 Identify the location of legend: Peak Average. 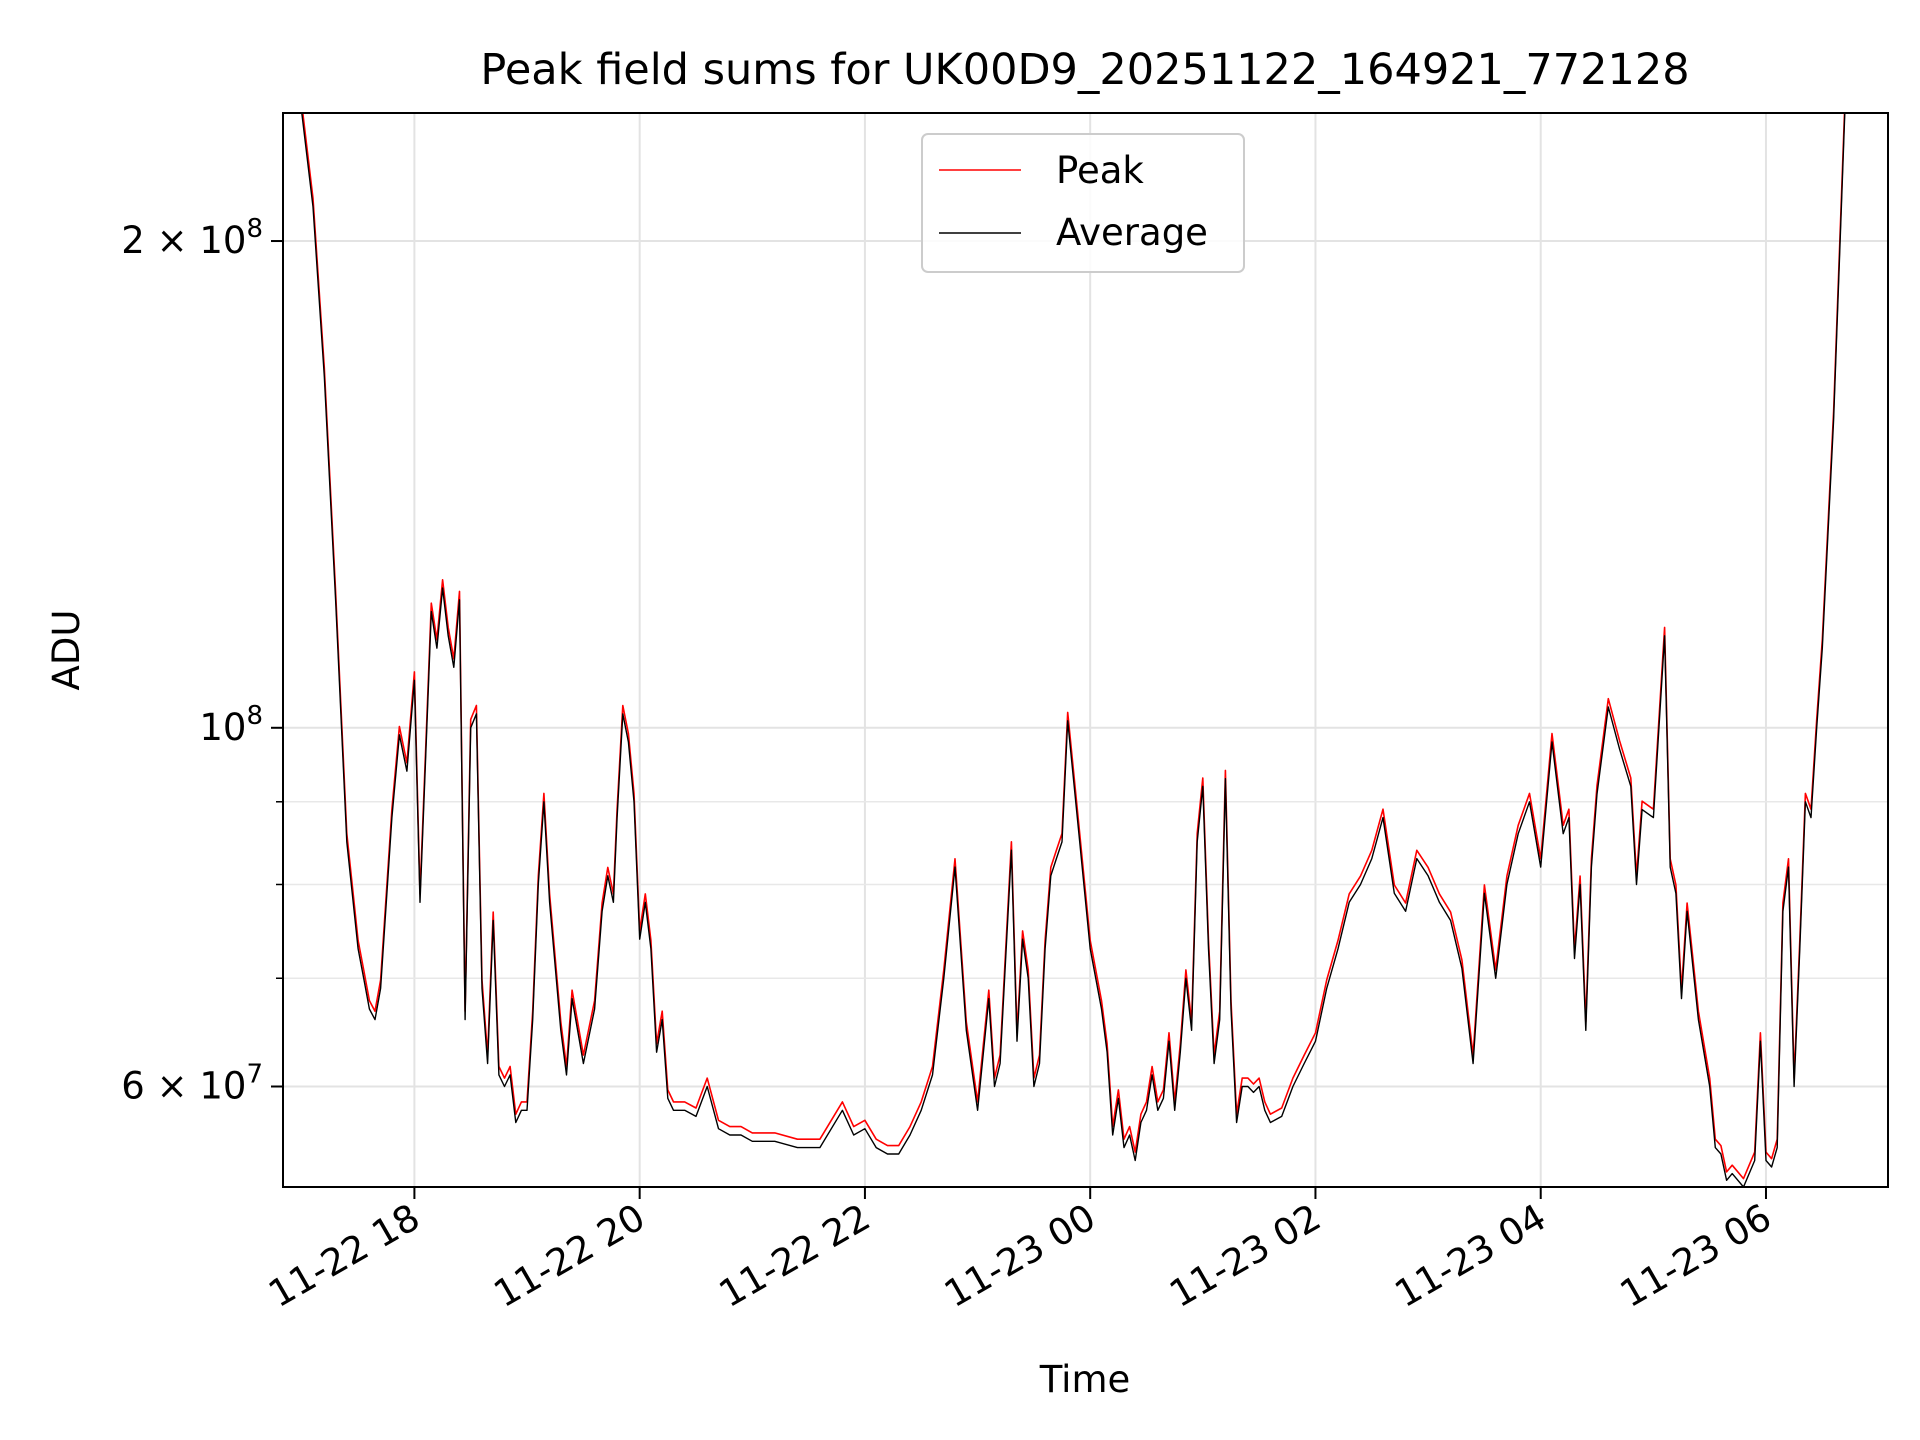
(1083, 203).